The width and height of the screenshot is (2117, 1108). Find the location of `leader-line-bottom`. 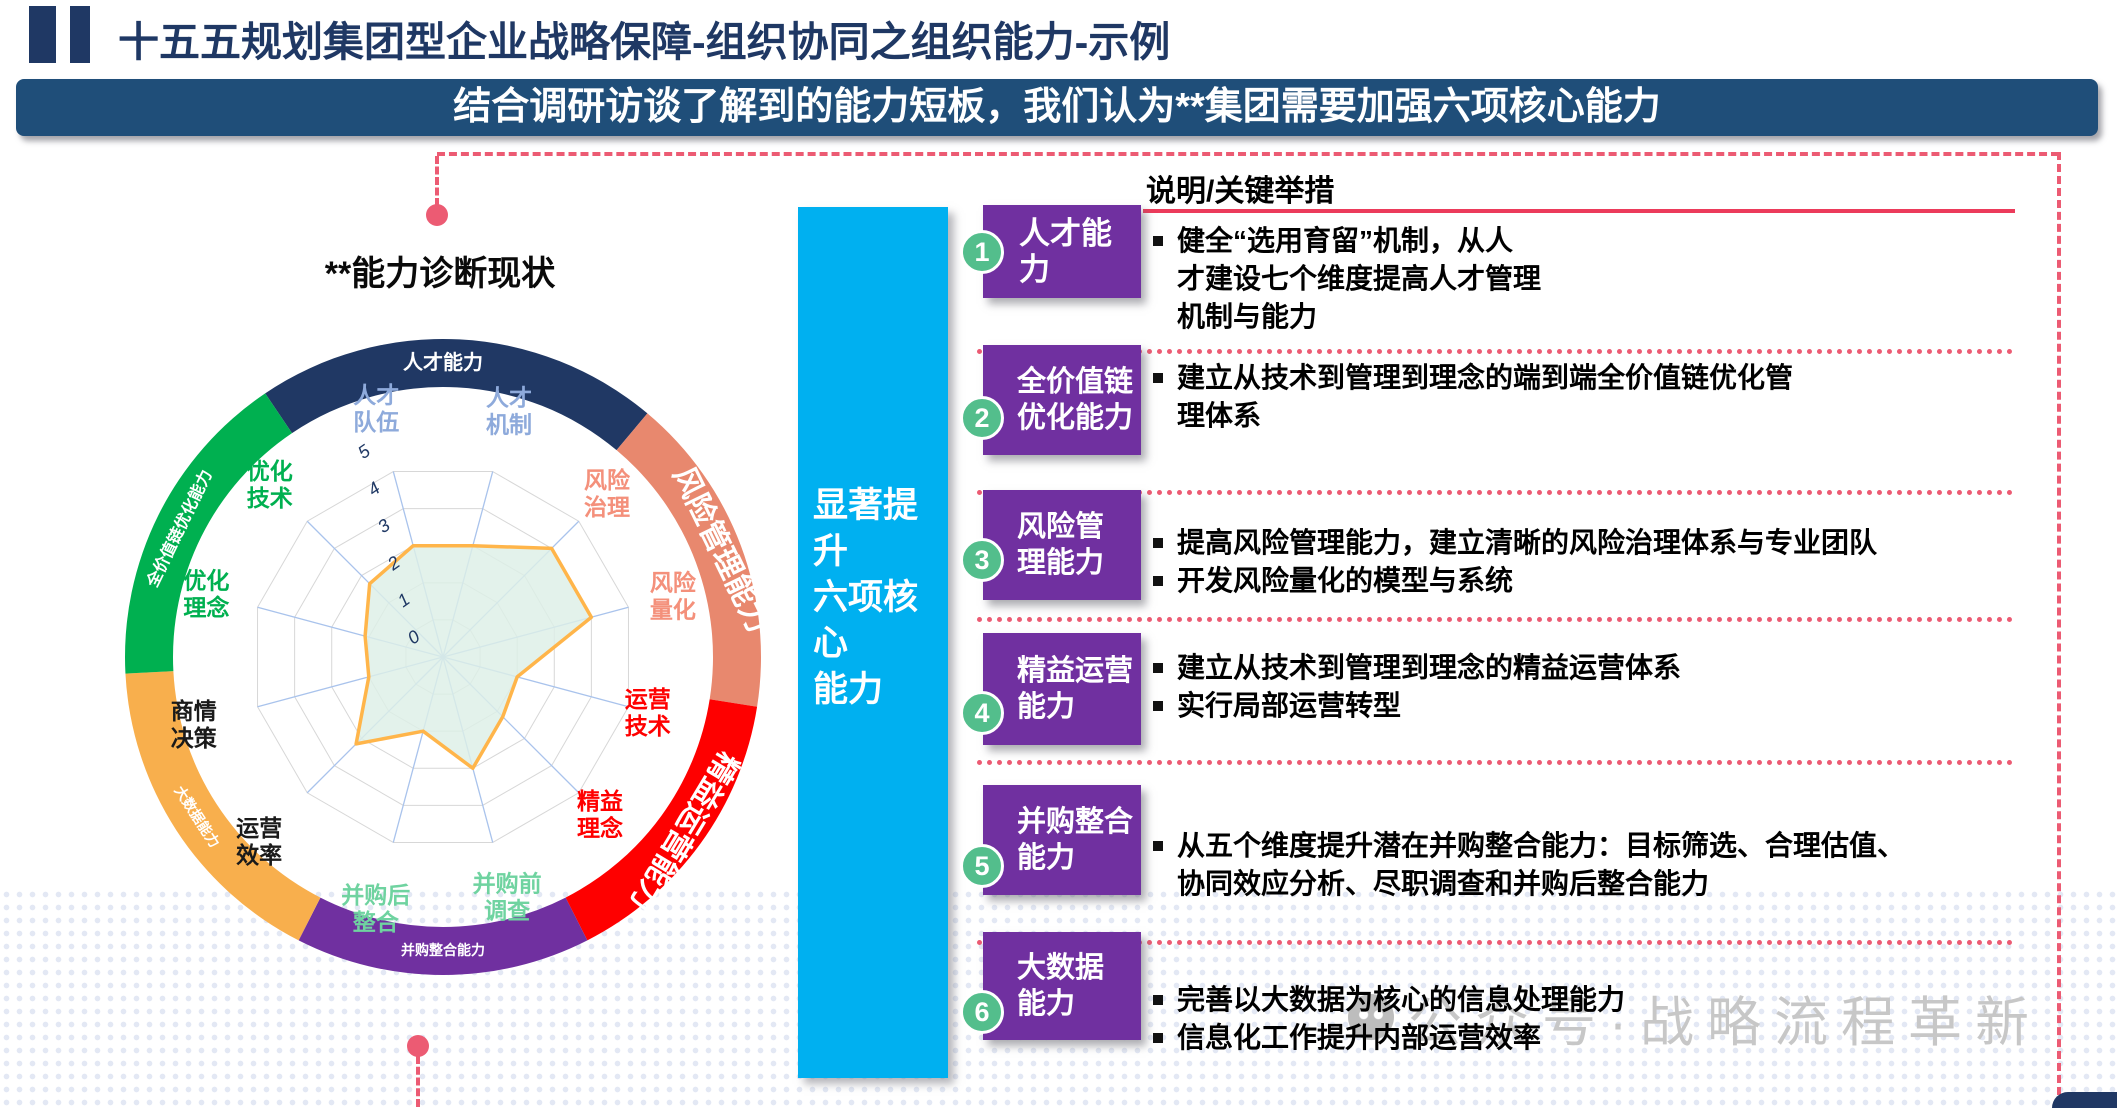

leader-line-bottom is located at coordinates (418, 1081).